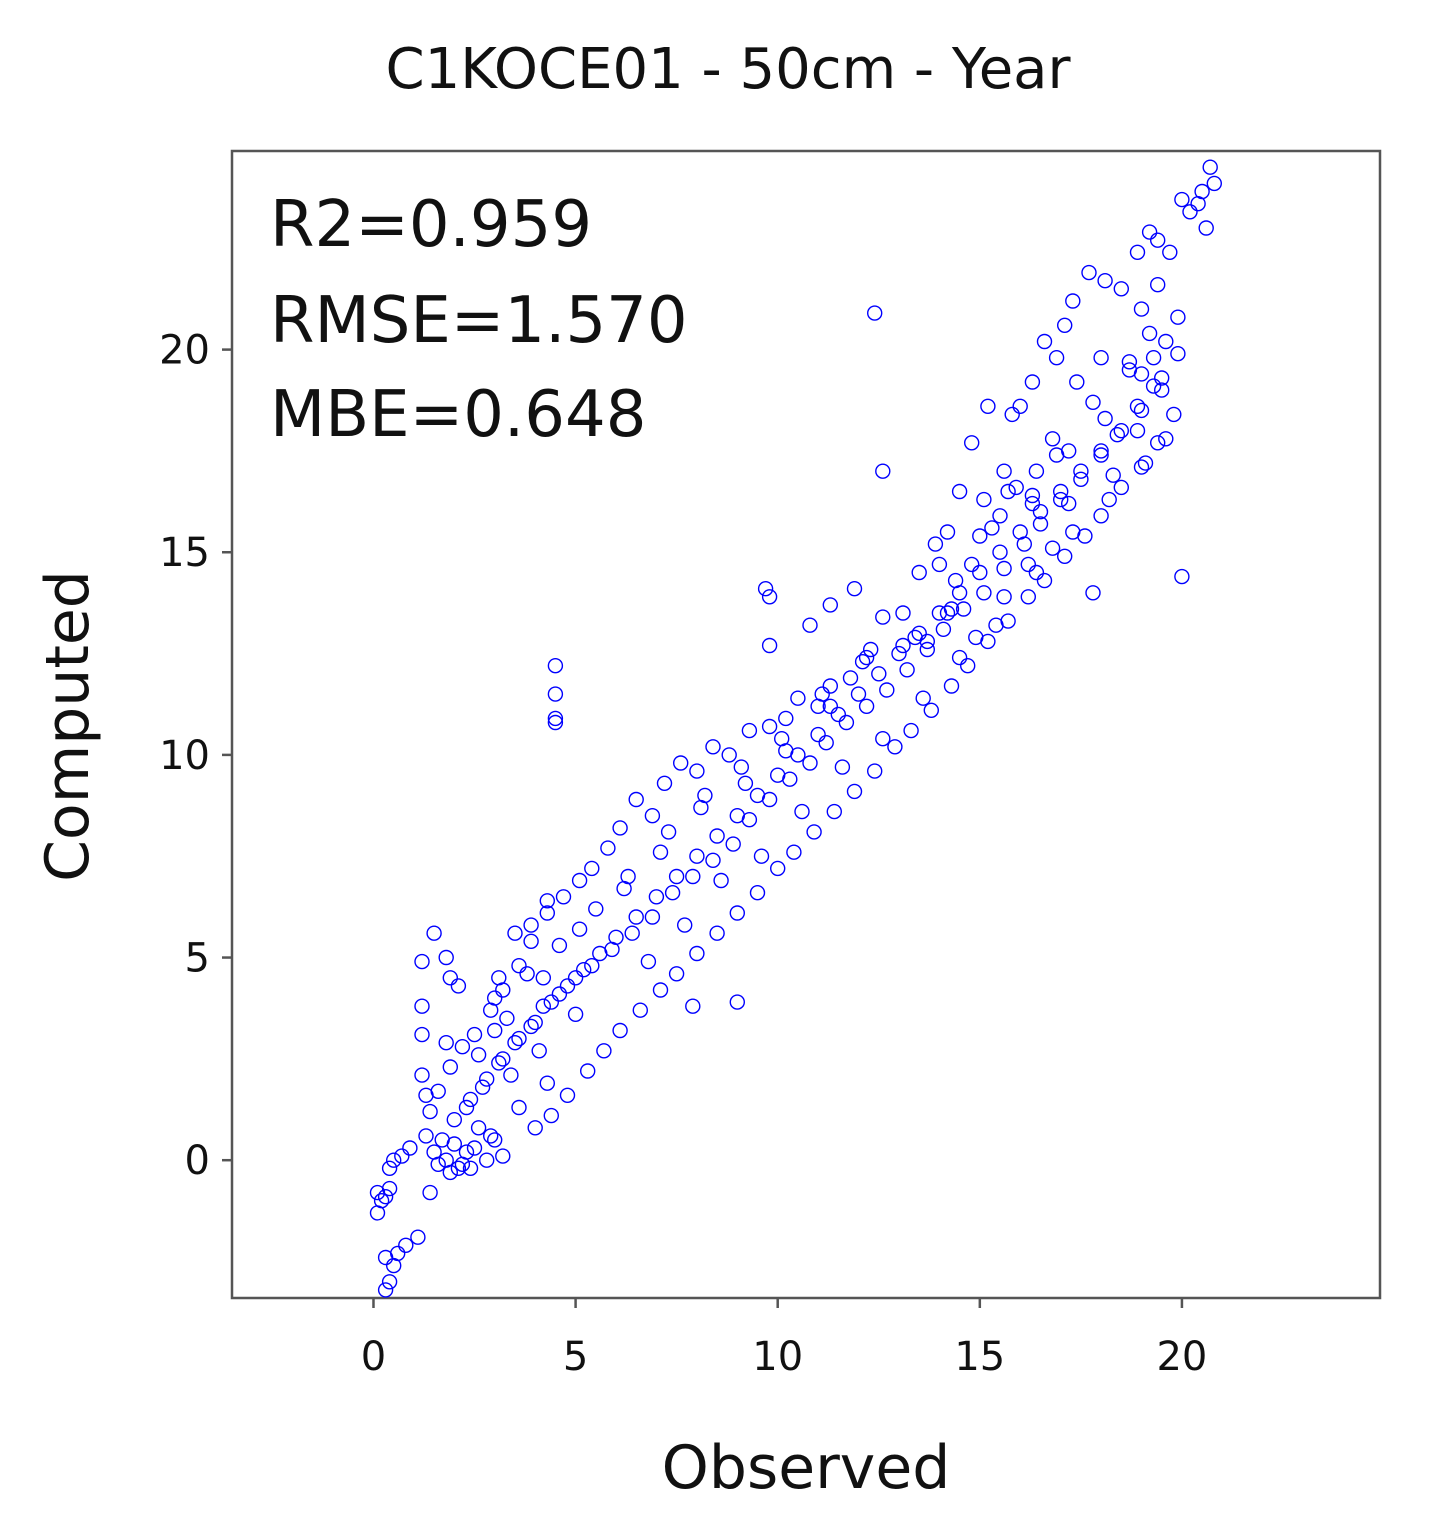 The width and height of the screenshot is (1455, 1521). What do you see at coordinates (784, 1339) in the screenshot?
I see `x-axis-ticks: 0 5 10 15 20` at bounding box center [784, 1339].